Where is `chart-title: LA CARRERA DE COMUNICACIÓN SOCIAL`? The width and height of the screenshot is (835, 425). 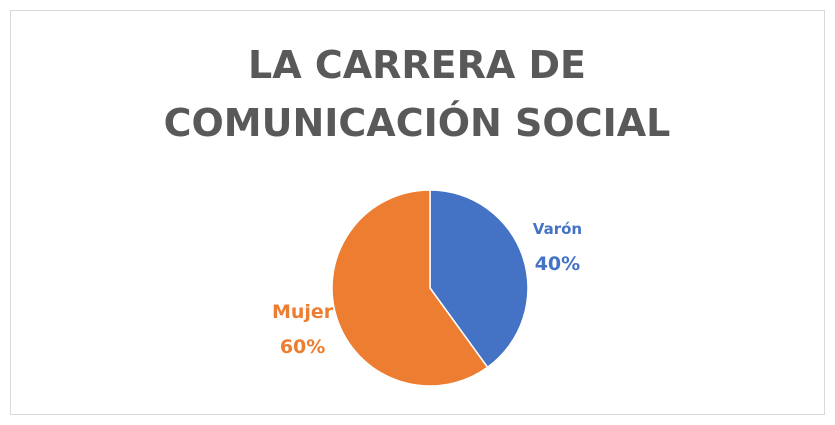
chart-title: LA CARRERA DE COMUNICACIÓN SOCIAL is located at coordinates (417, 94).